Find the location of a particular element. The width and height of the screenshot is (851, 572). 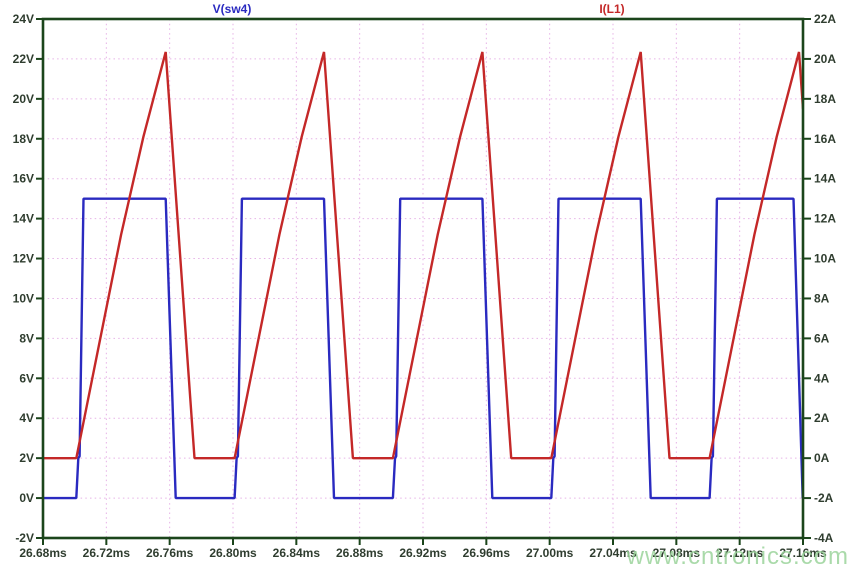

x-tick-label: 26.80ms is located at coordinates (233, 553).